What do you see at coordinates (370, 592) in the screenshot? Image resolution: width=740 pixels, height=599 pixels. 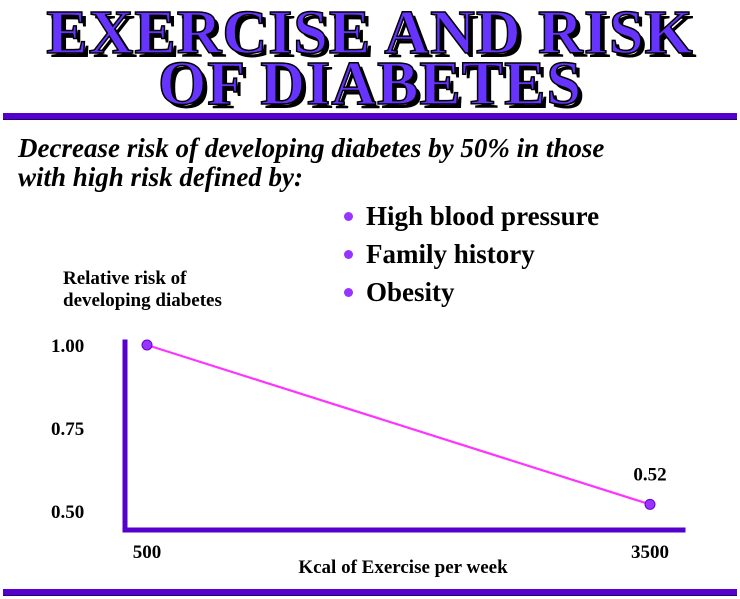 I see `bottom-divider` at bounding box center [370, 592].